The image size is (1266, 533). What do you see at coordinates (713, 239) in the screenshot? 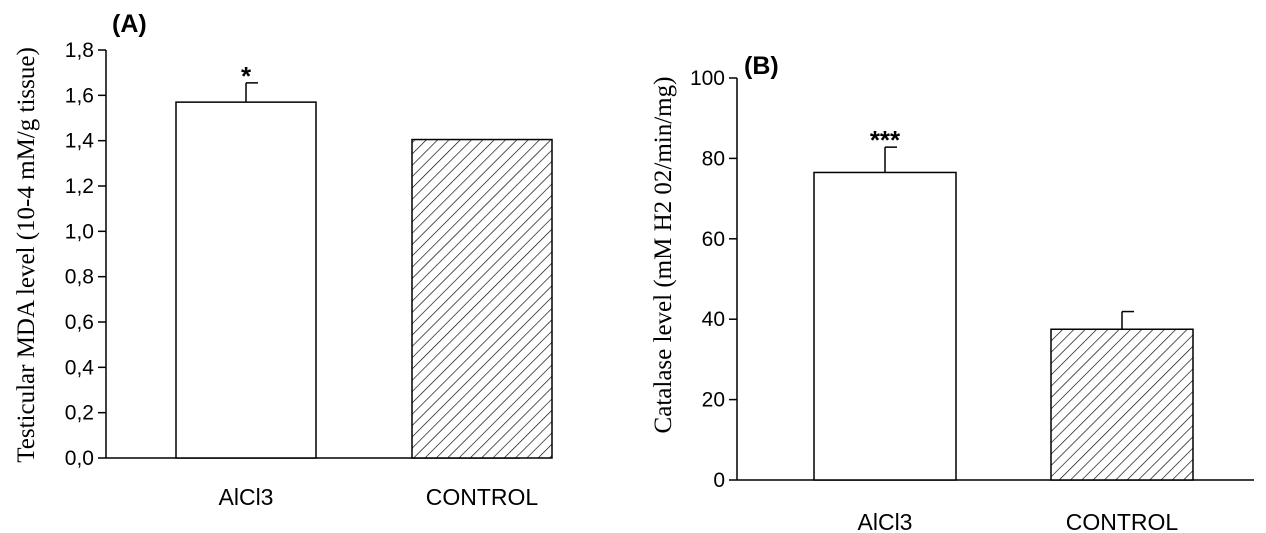
I see `y-tick-label: 60` at bounding box center [713, 239].